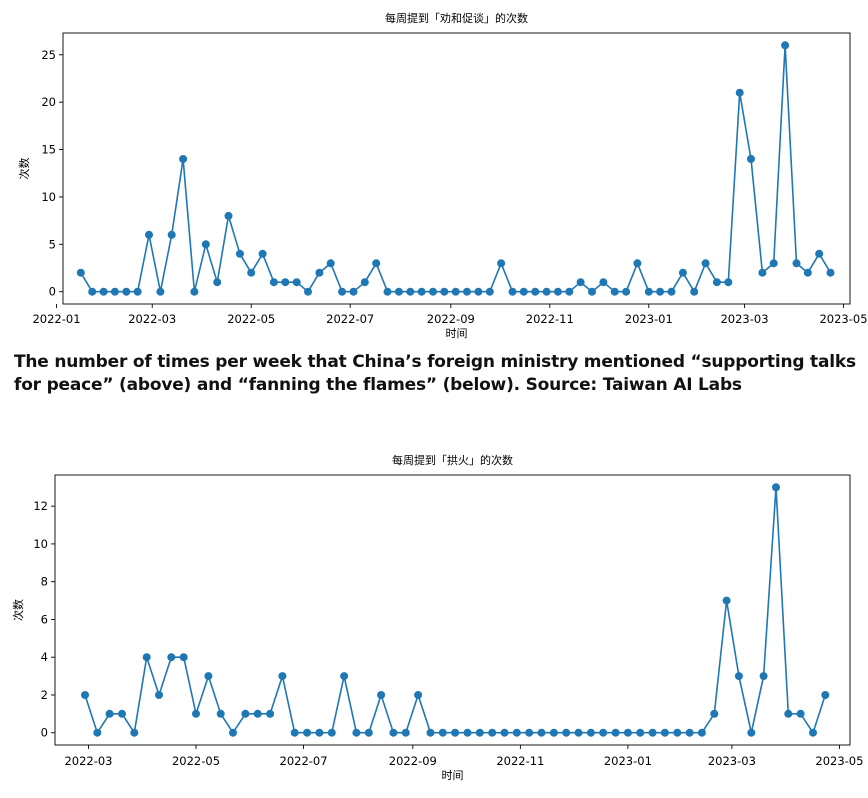 The image size is (868, 798). I want to click on x-tick-label: 2022-03, so click(88, 761).